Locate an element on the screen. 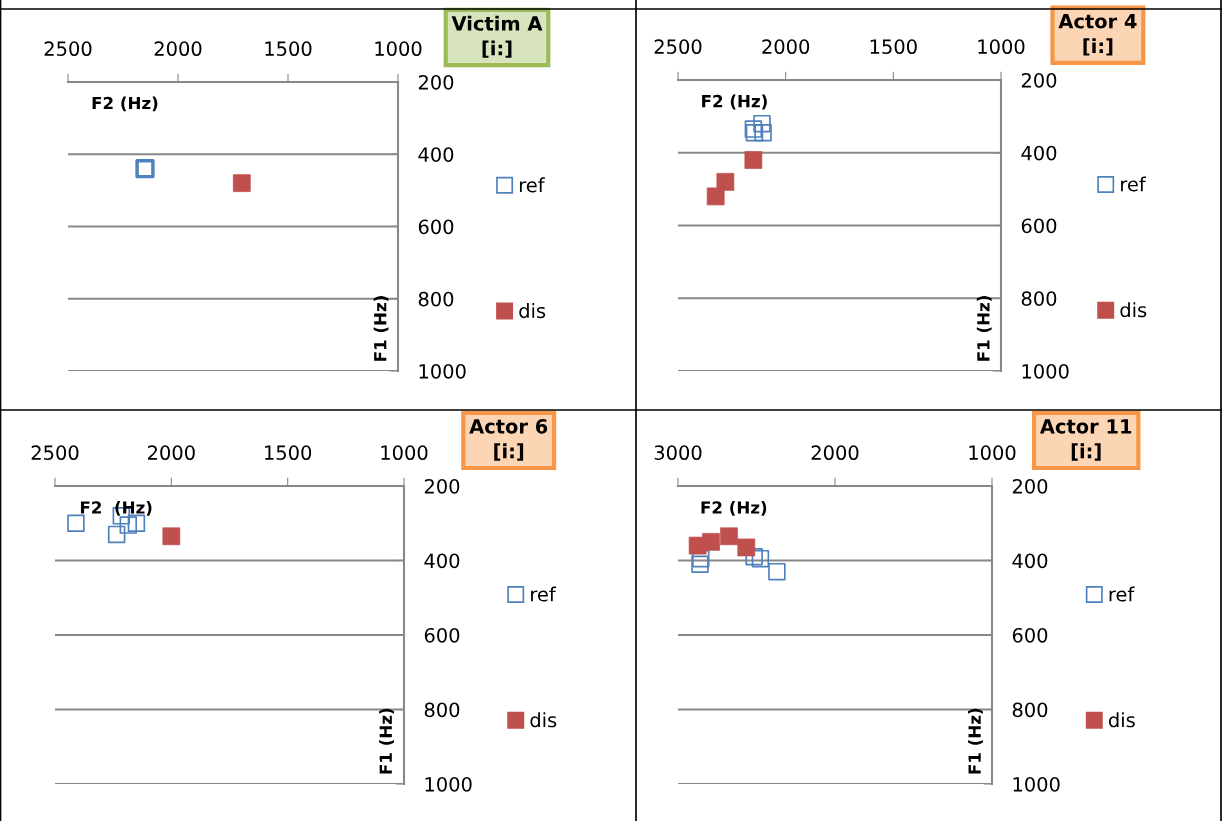 The width and height of the screenshot is (1222, 821). text: Actor 4 [i:] is located at coordinates (1097, 35).